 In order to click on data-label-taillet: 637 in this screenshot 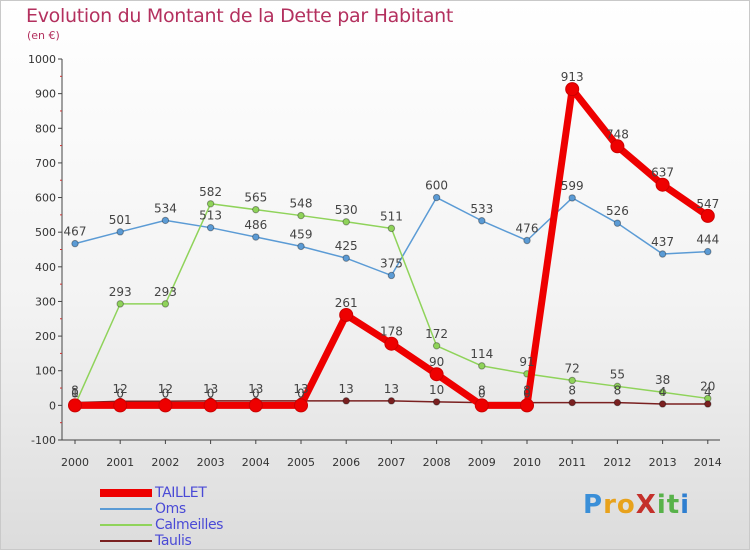, I will do `click(662, 173)`.